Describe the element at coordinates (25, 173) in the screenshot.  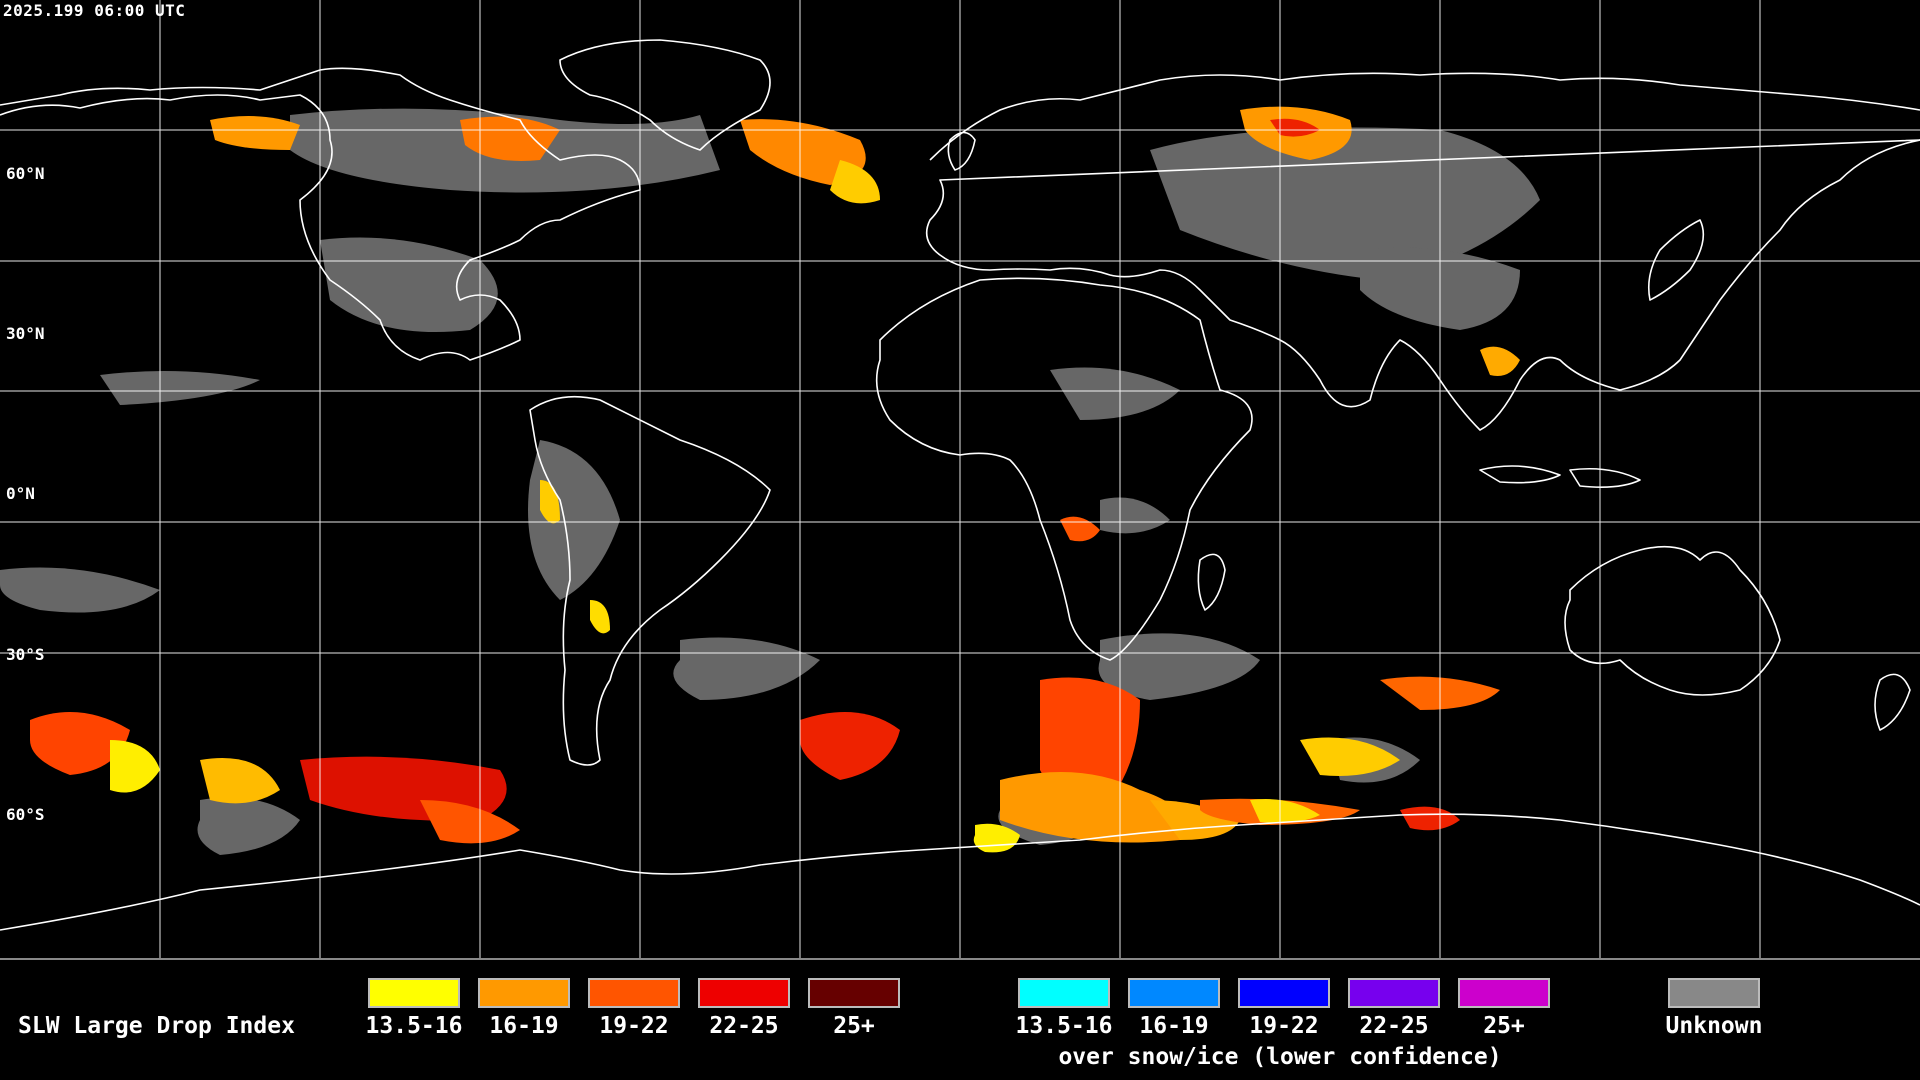
I see `lat-label-60n: 60°N` at that location.